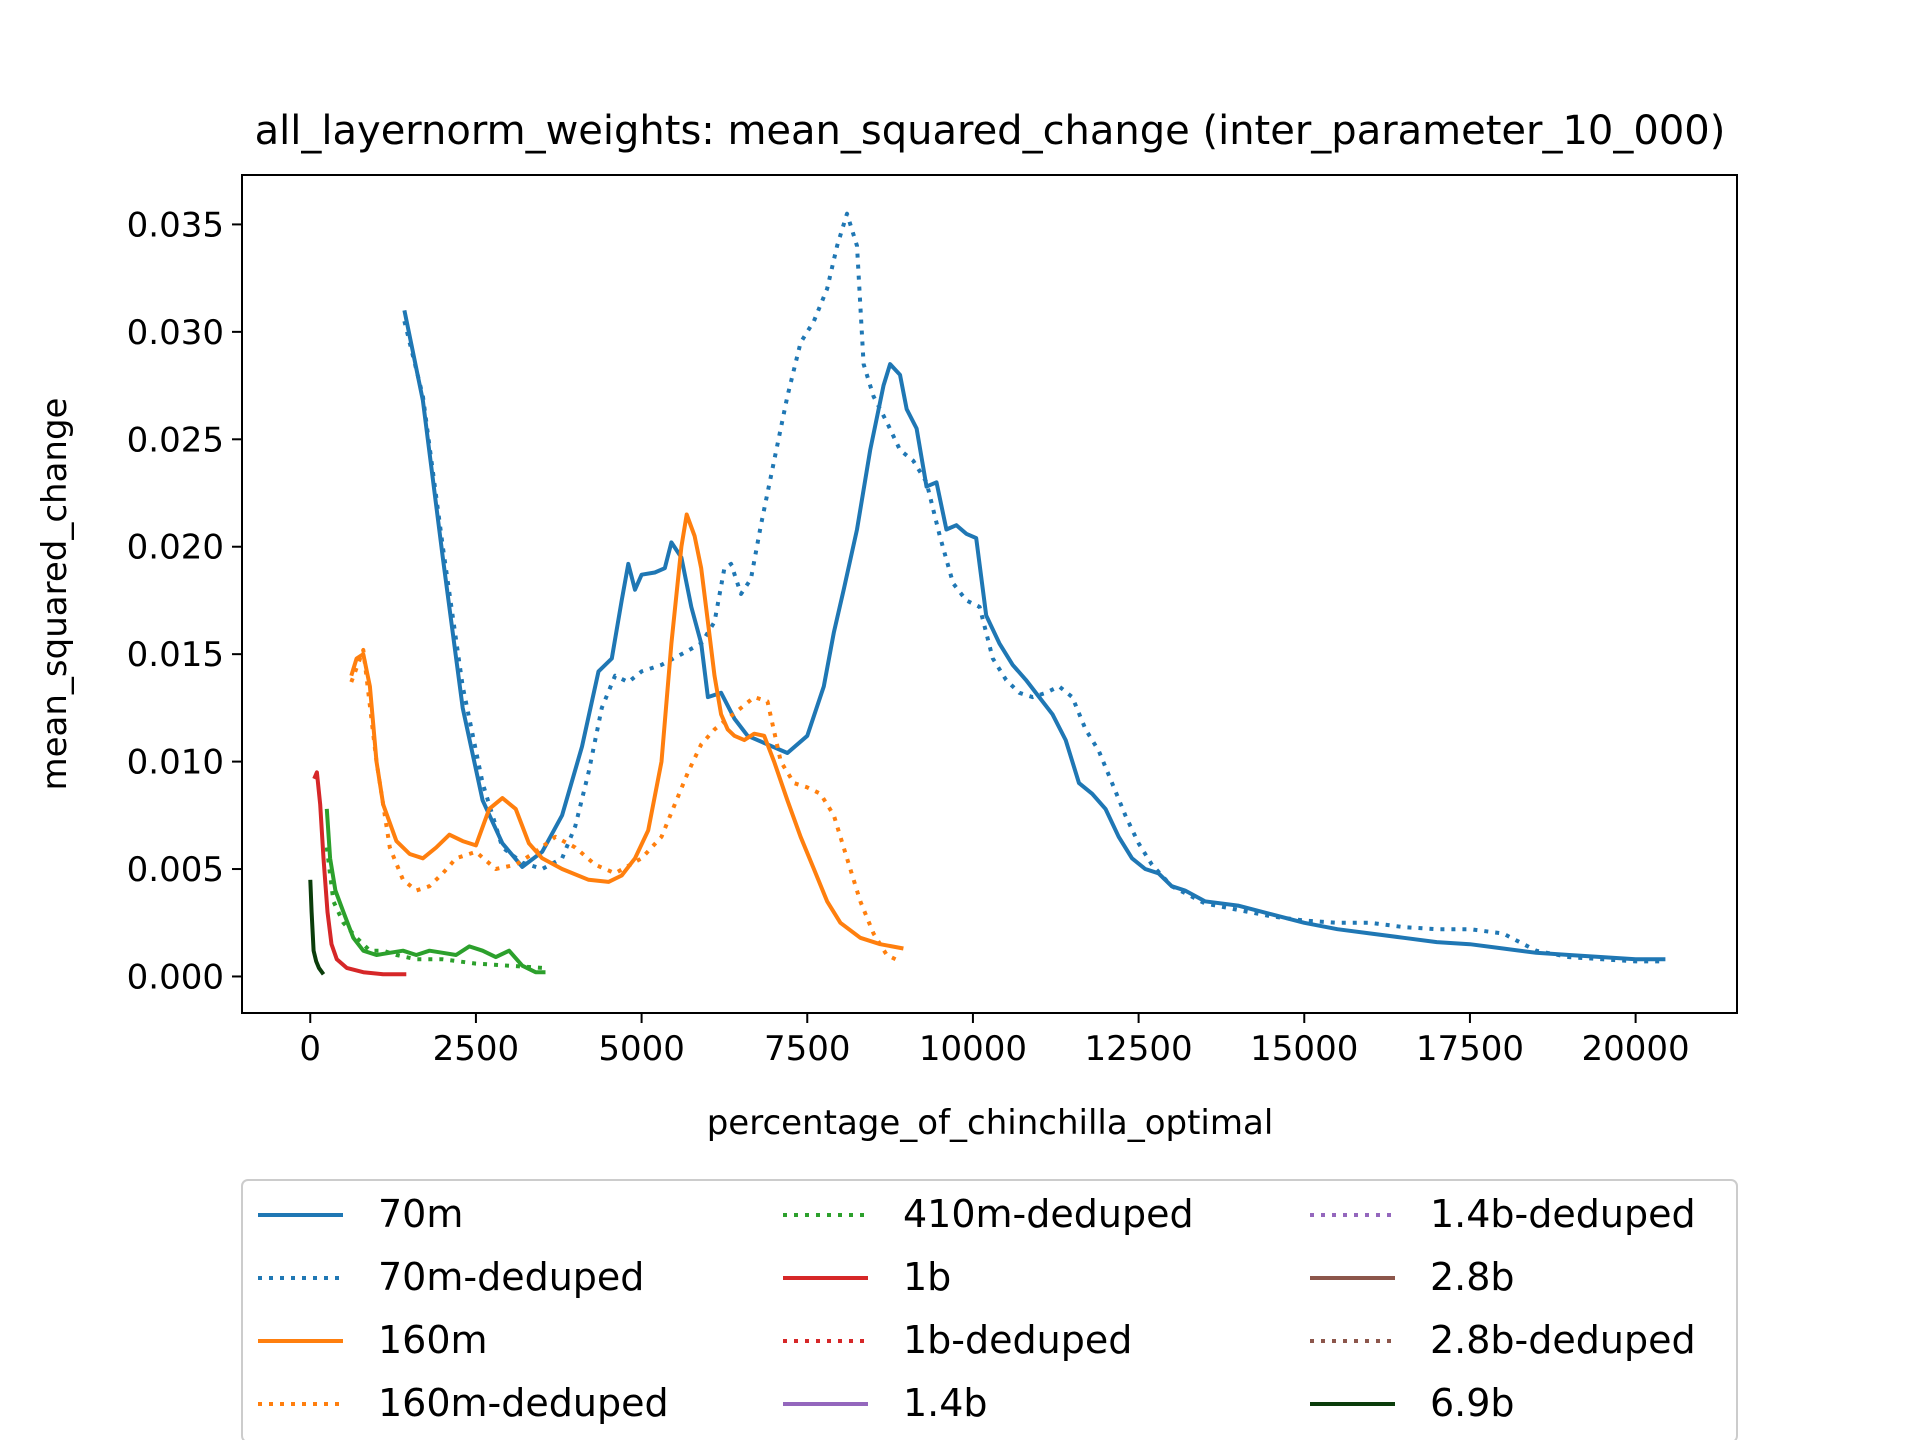  What do you see at coordinates (433, 1340) in the screenshot?
I see `legend-label: 160m` at bounding box center [433, 1340].